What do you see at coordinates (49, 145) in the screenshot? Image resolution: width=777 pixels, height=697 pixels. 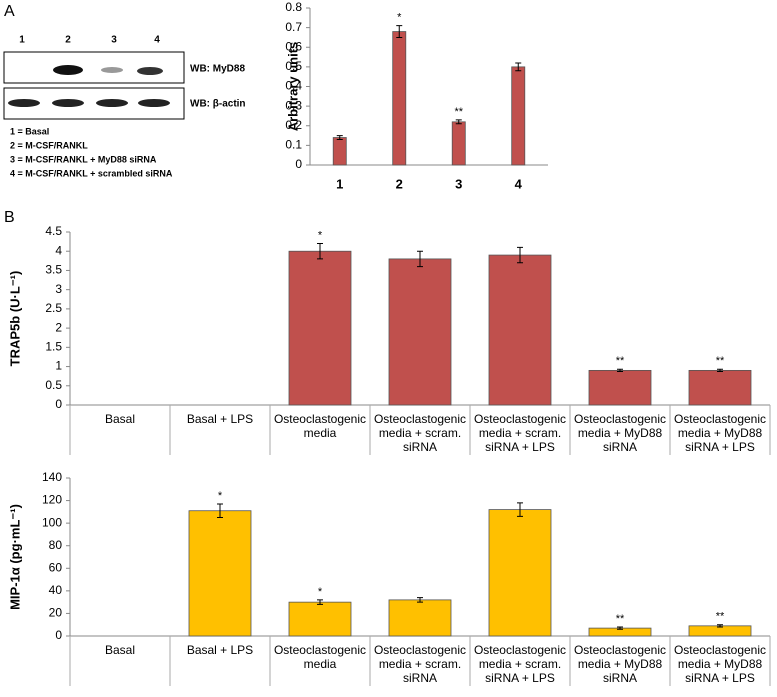 I see `key-item: 2 = M-CSF/RANKL` at bounding box center [49, 145].